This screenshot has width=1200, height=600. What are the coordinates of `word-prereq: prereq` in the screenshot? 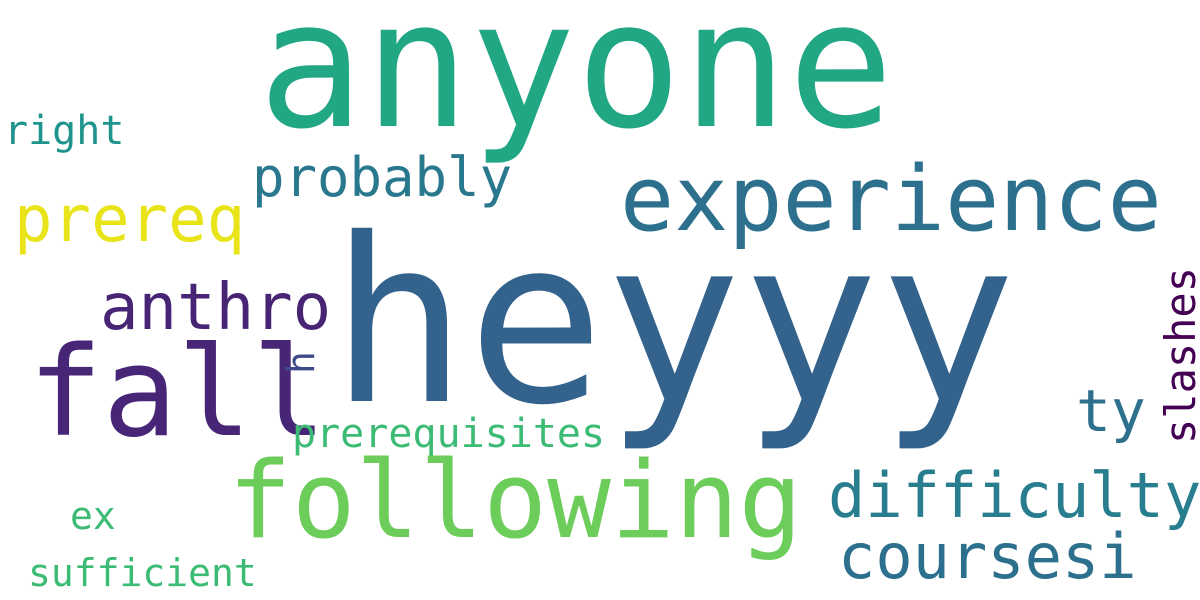 It's located at (130, 220).